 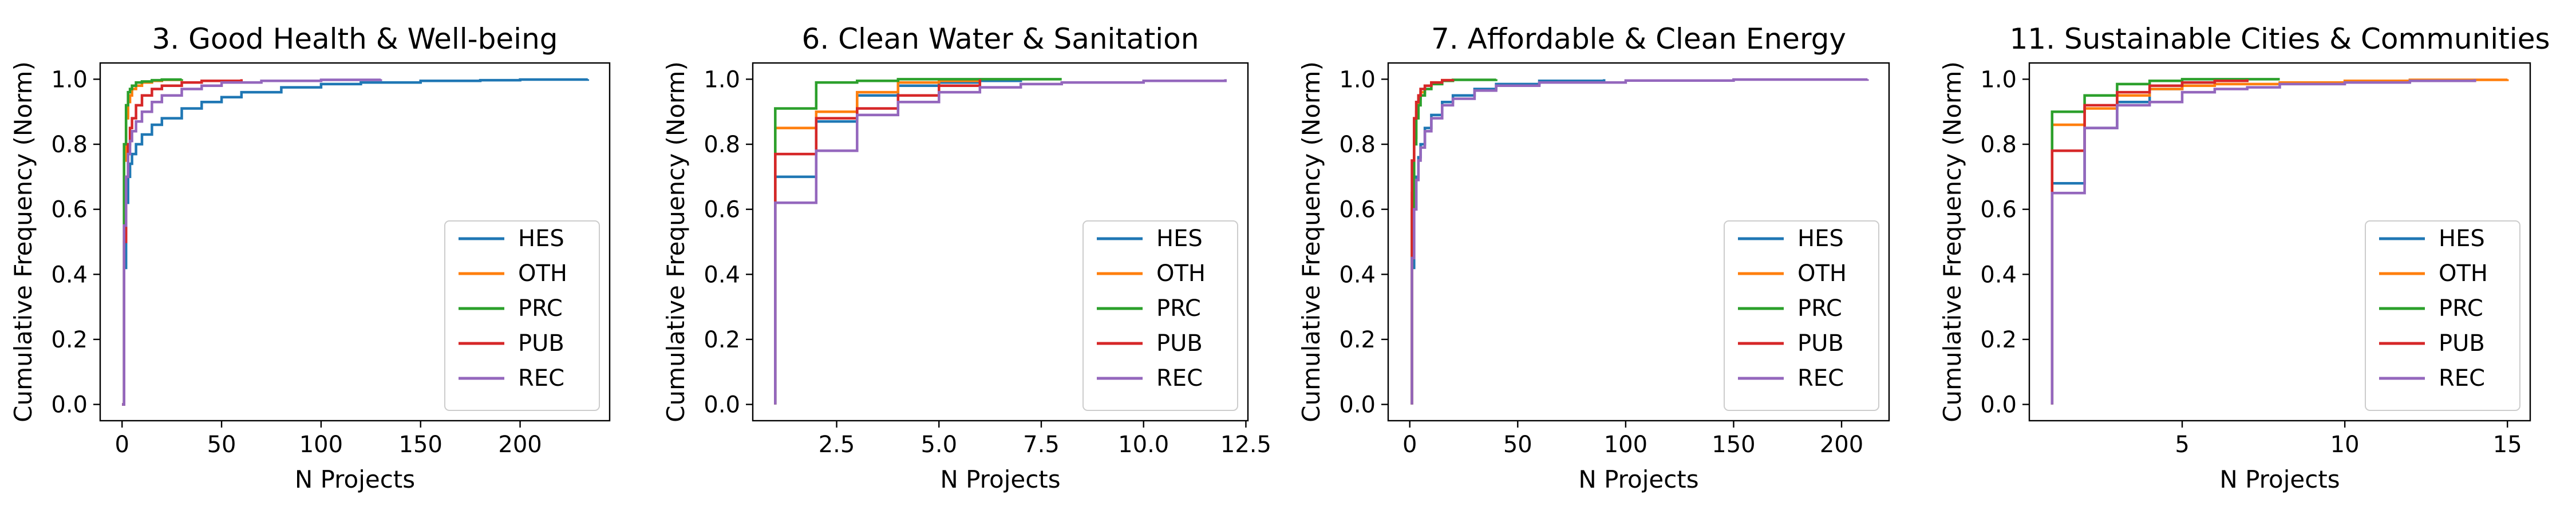 I want to click on chart-title: 7. Affordable & Clean Energy, so click(x=1638, y=39).